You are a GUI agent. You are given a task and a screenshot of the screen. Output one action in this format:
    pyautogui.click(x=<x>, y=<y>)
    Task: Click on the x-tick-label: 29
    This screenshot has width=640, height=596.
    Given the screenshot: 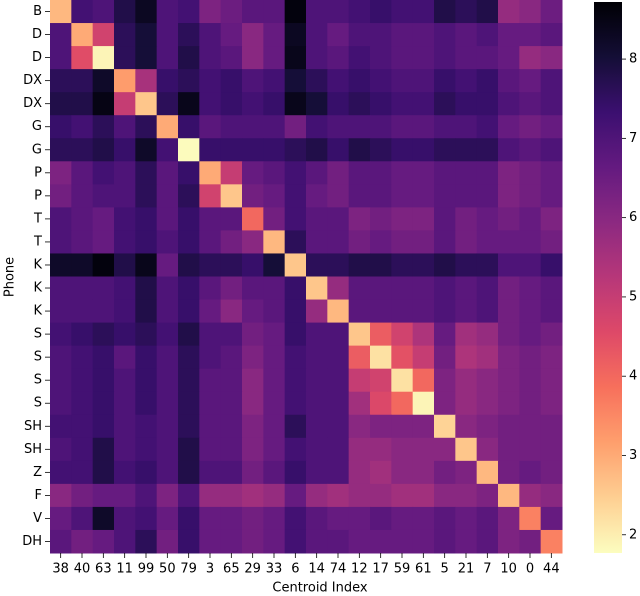 What is the action you would take?
    pyautogui.click(x=252, y=569)
    